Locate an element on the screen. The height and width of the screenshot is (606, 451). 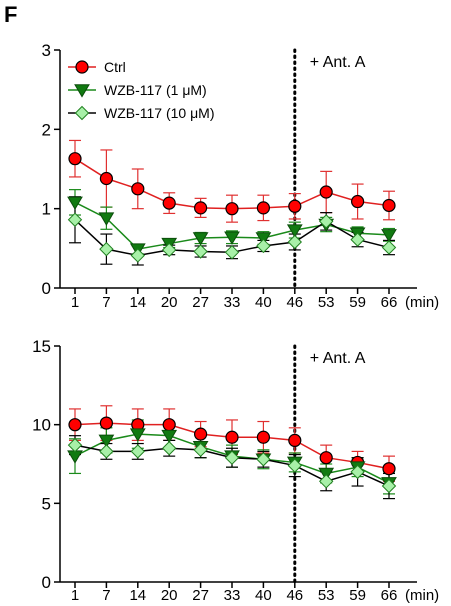
panel-label: F is located at coordinates (11, 14).